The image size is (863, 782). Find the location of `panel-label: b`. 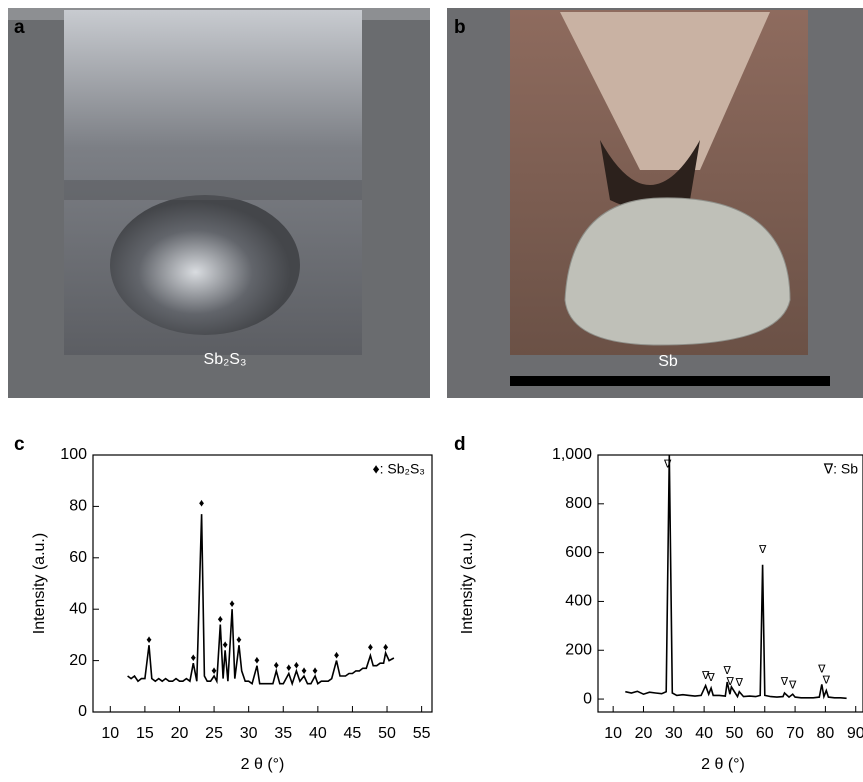

panel-label: b is located at coordinates (460, 27).